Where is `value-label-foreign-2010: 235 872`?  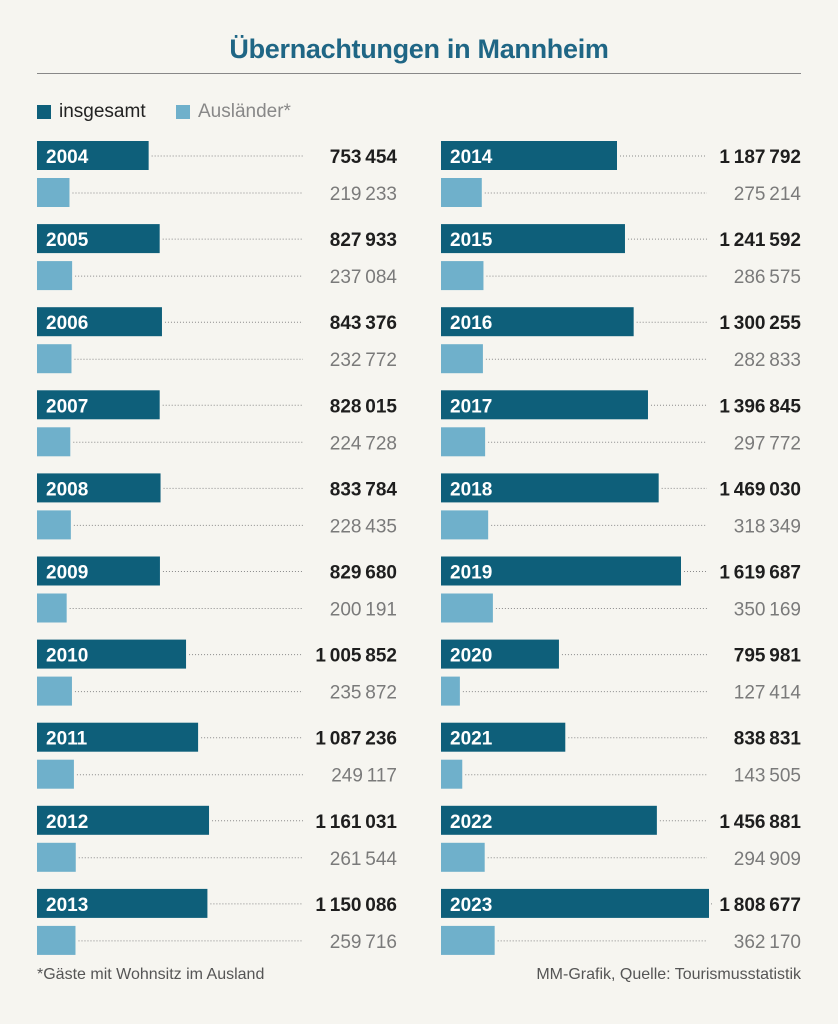 value-label-foreign-2010: 235 872 is located at coordinates (363, 693).